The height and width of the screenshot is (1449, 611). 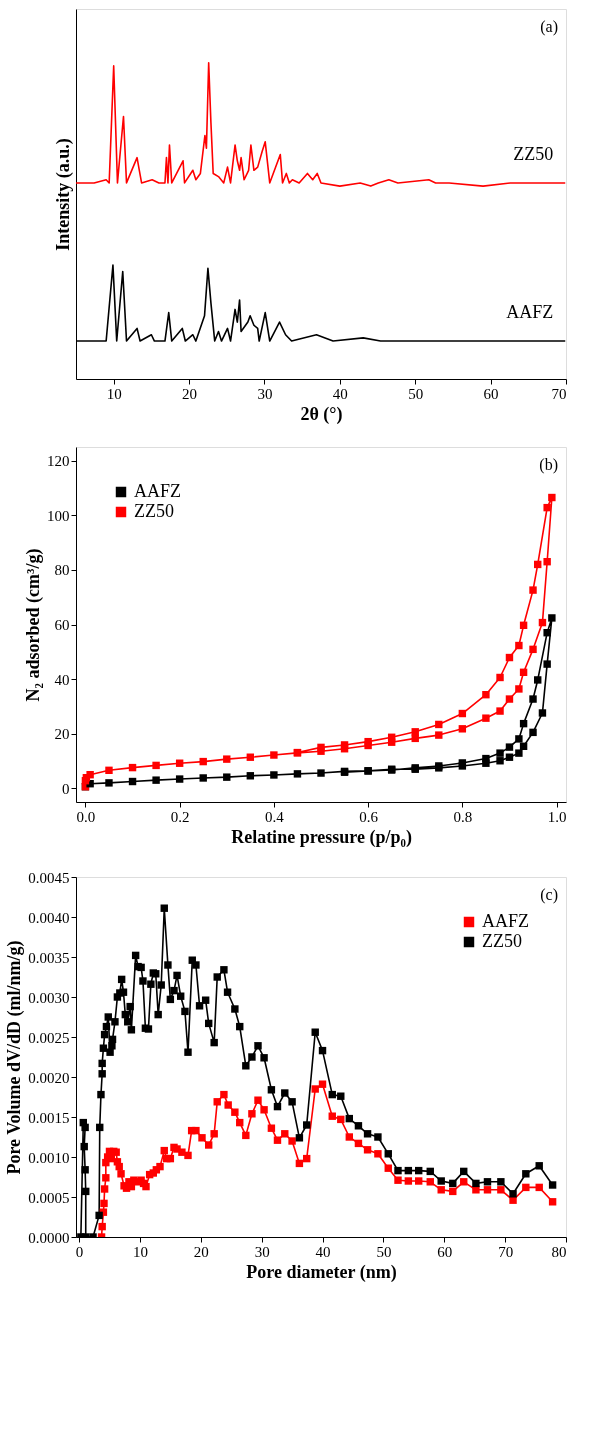 I want to click on x-tick-label: 0.2, so click(x=180, y=816).